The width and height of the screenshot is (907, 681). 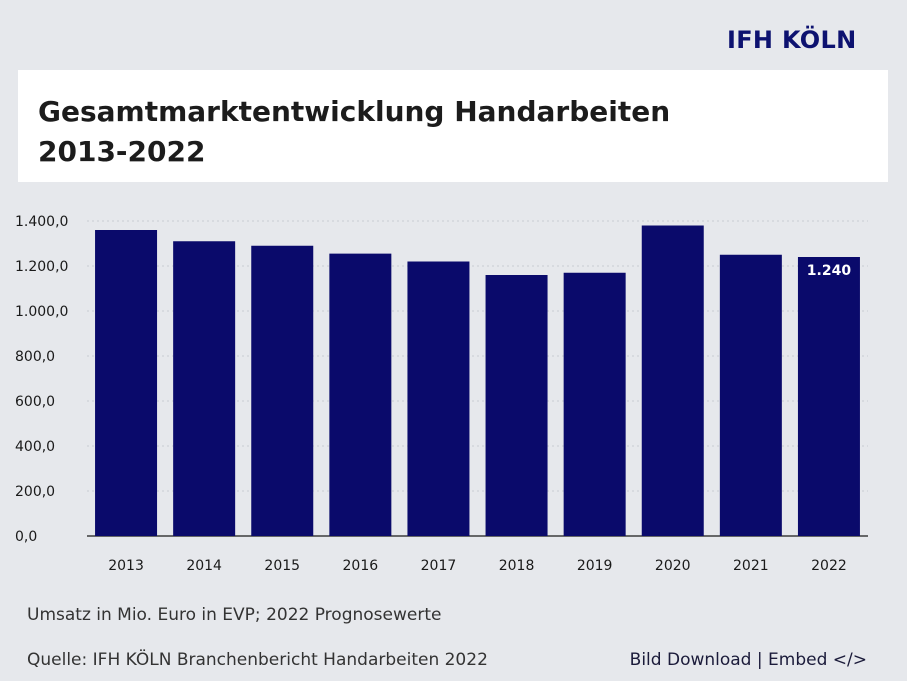 I want to click on x-tick-label: 2021, so click(x=751, y=566).